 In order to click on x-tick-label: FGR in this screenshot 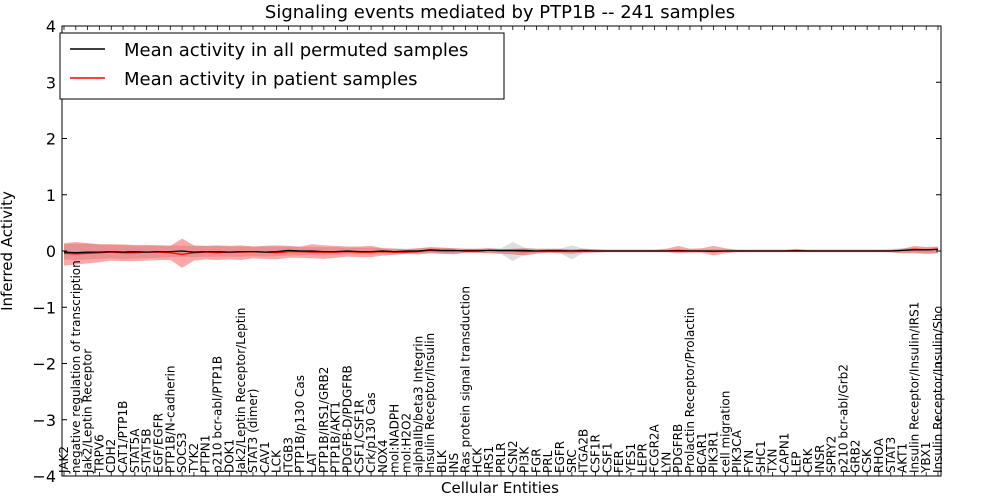, I will do `click(536, 460)`.